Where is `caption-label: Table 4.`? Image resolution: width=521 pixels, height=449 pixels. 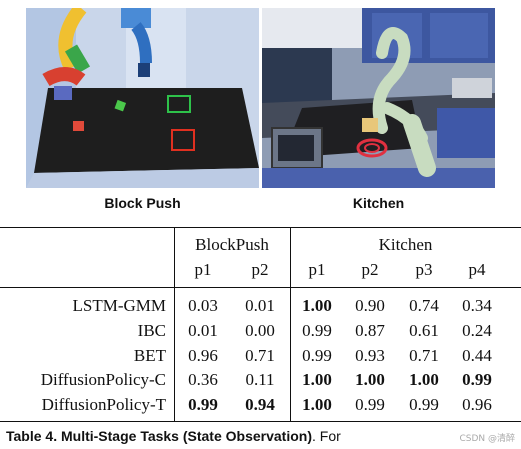 caption-label: Table 4. is located at coordinates (32, 436).